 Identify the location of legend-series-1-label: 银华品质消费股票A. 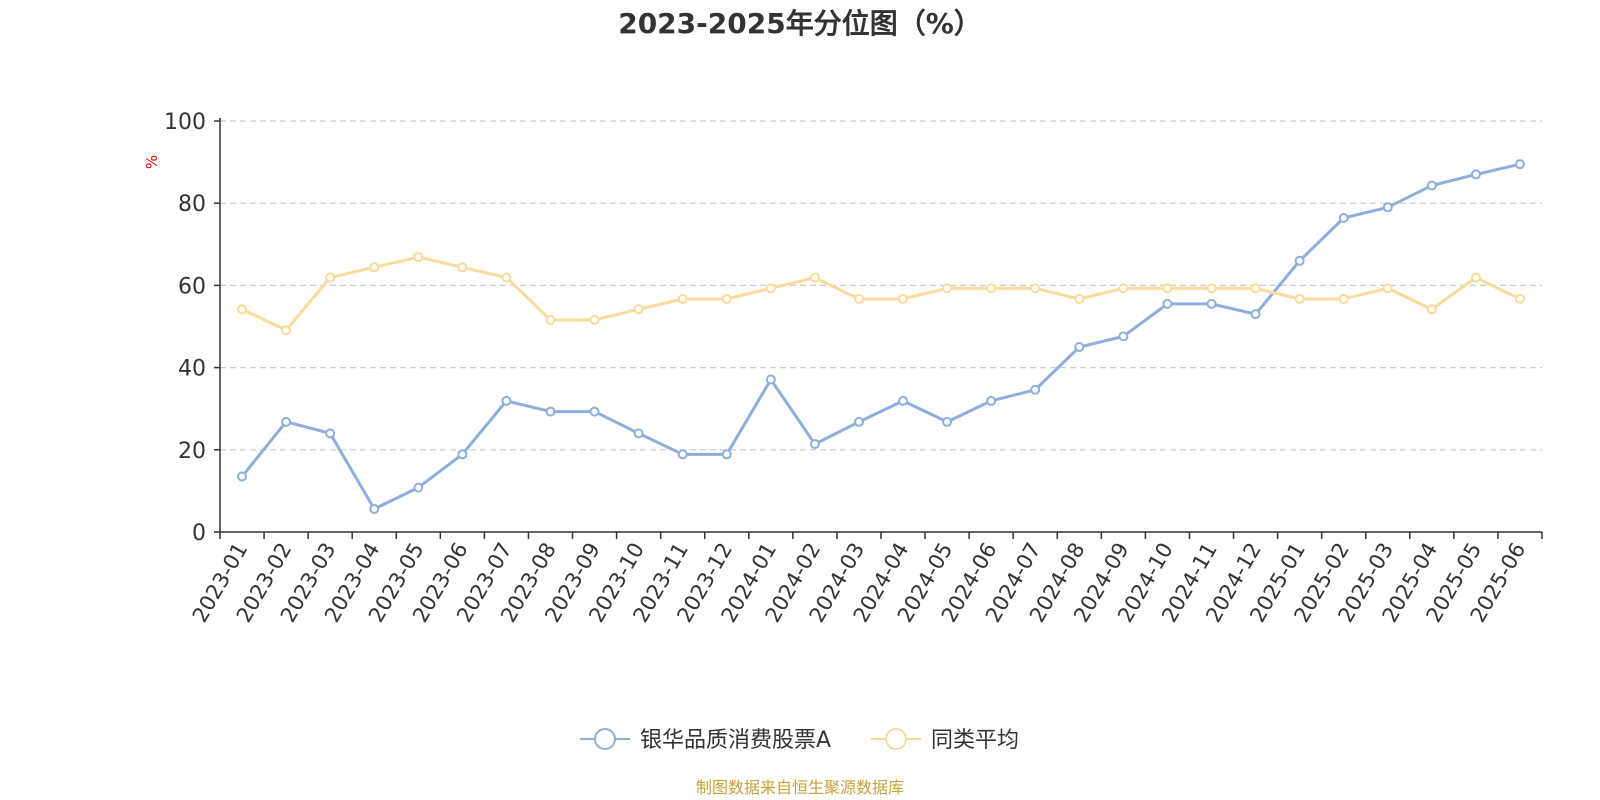
(735, 740).